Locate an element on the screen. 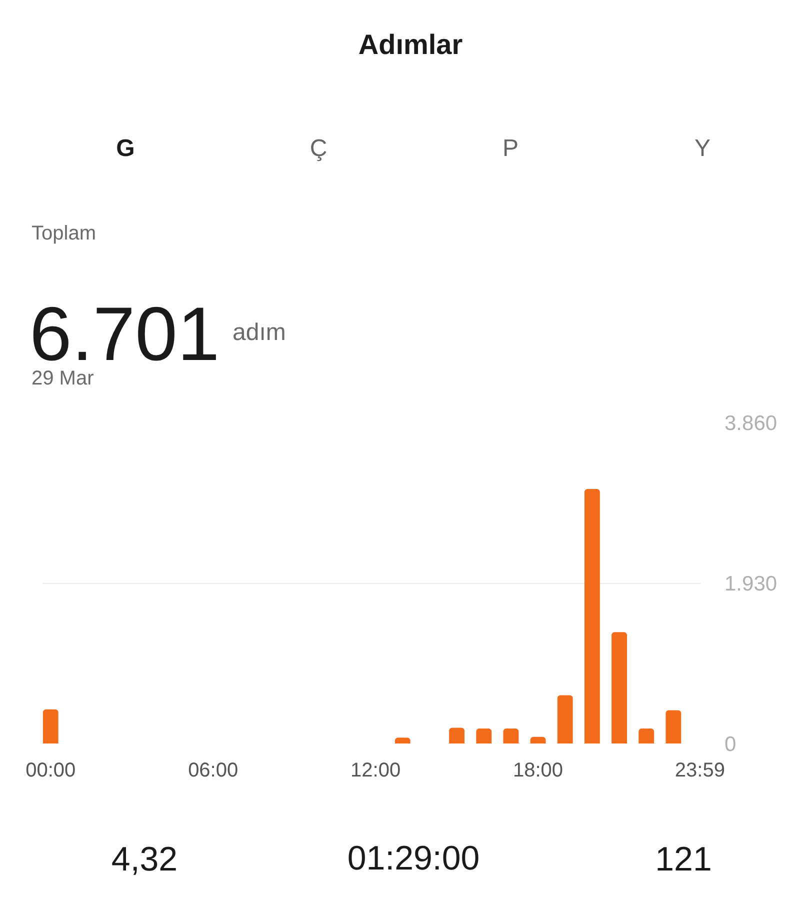  x-tick-label: 00:00 is located at coordinates (51, 771).